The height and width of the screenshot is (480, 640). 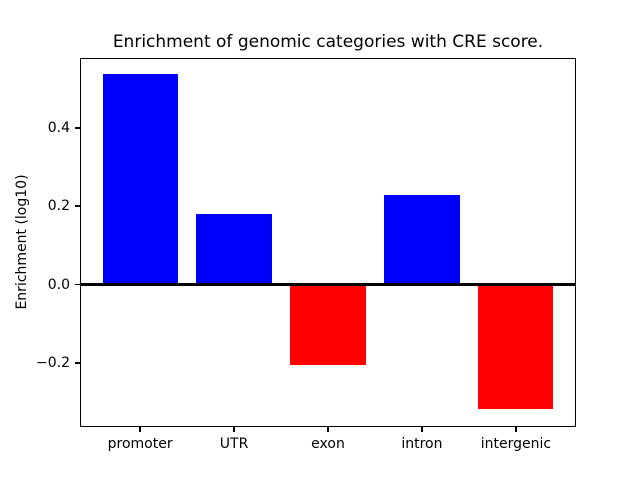 I want to click on y-tick-label: 0.2, so click(x=58, y=206).